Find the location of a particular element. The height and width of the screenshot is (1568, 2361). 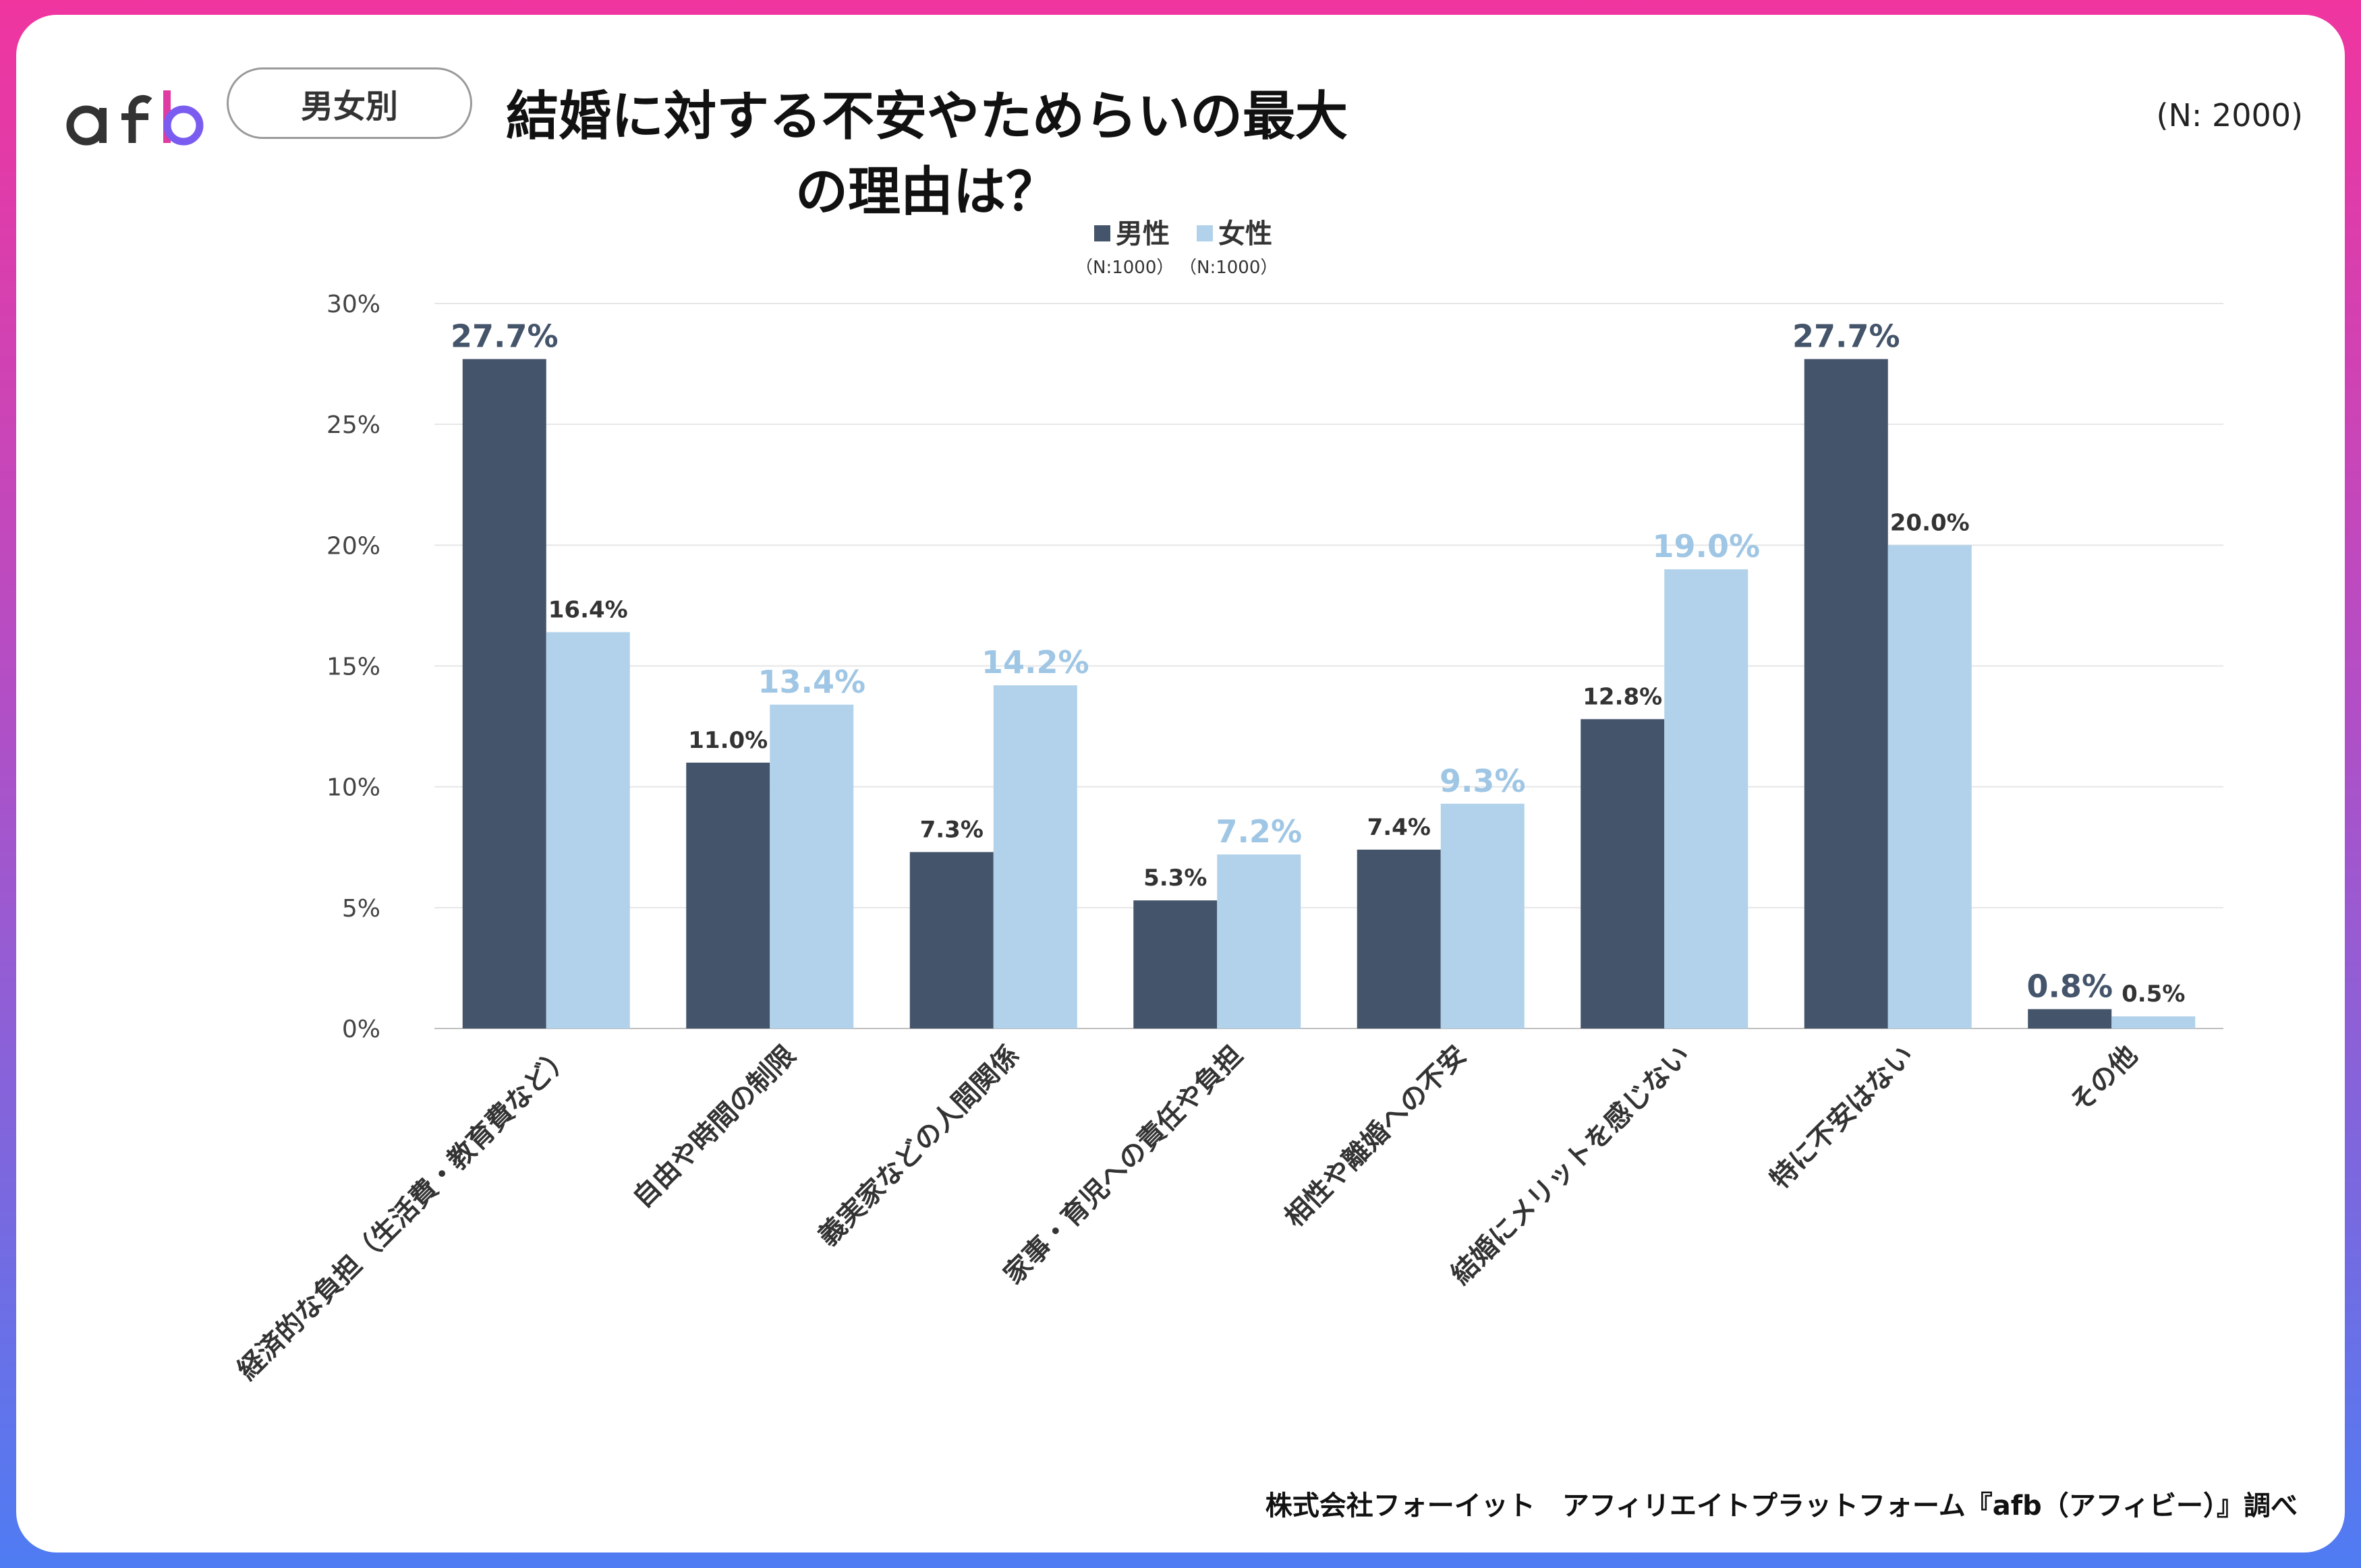

segment-badge: 男女別 is located at coordinates (349, 103).